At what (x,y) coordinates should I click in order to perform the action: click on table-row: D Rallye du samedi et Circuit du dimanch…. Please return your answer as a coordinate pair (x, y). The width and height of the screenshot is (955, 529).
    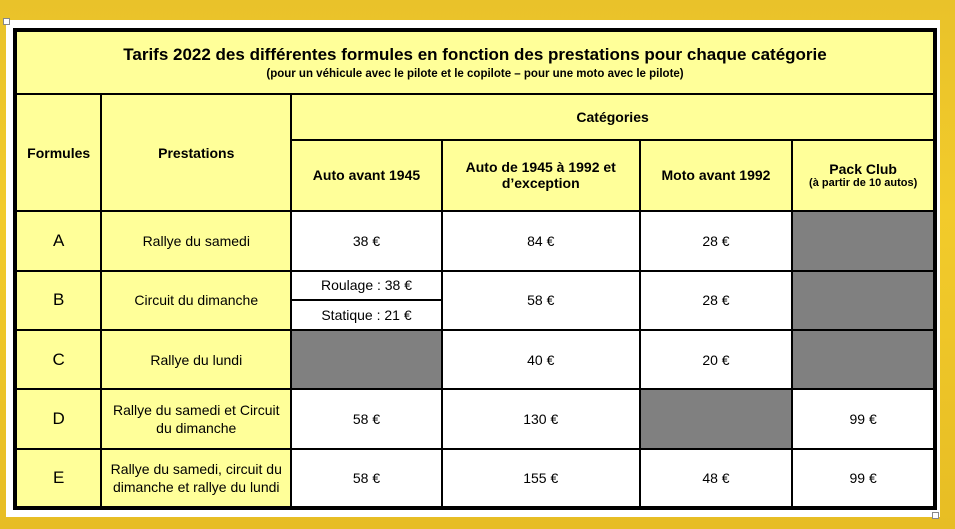
    Looking at the image, I should click on (474, 419).